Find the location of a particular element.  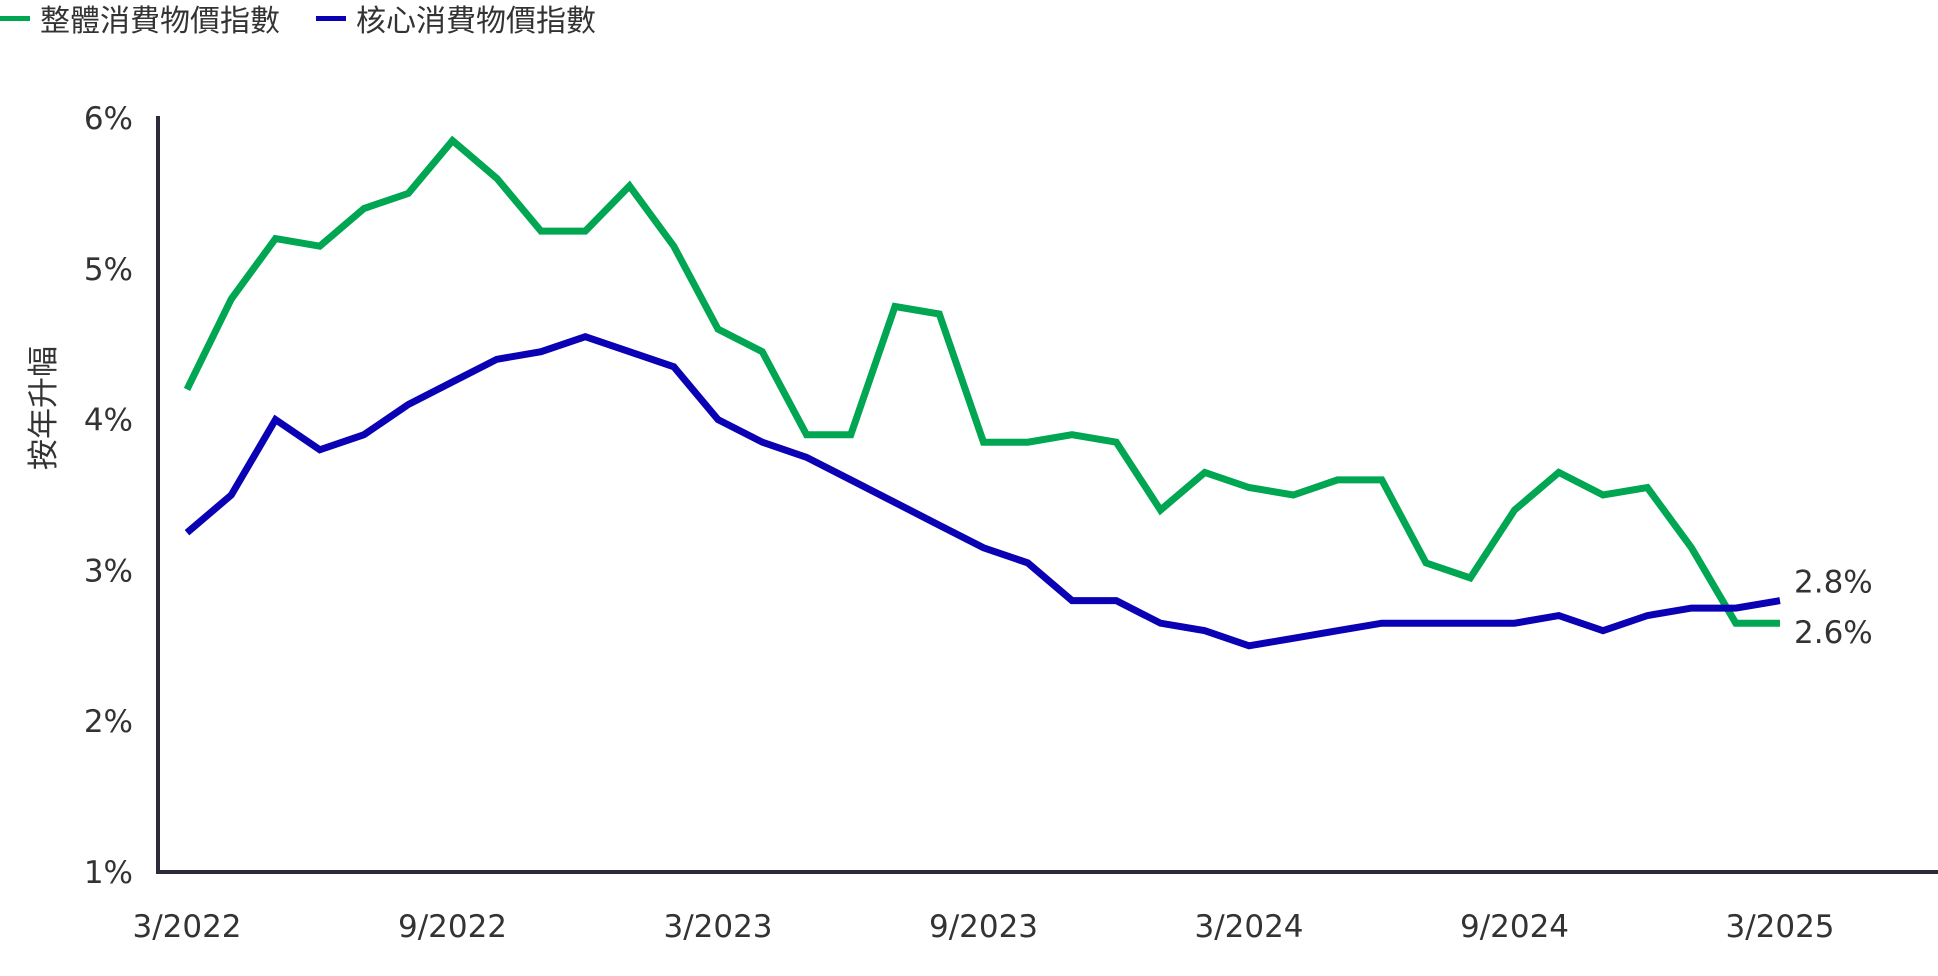

y-tick-label: 5% is located at coordinates (108, 270).